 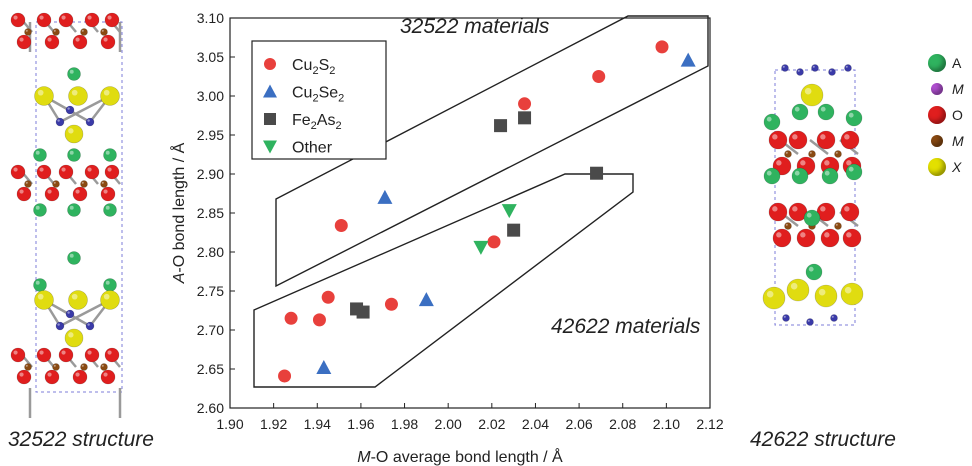 What do you see at coordinates (622, 424) in the screenshot?
I see `x-tick-label: 2.08` at bounding box center [622, 424].